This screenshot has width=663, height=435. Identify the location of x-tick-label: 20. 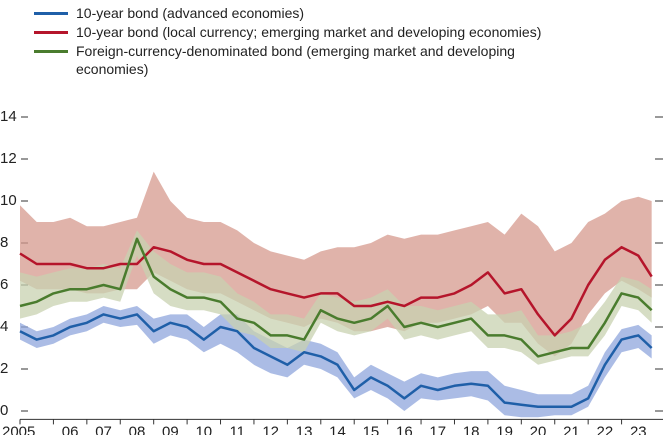
(538, 429).